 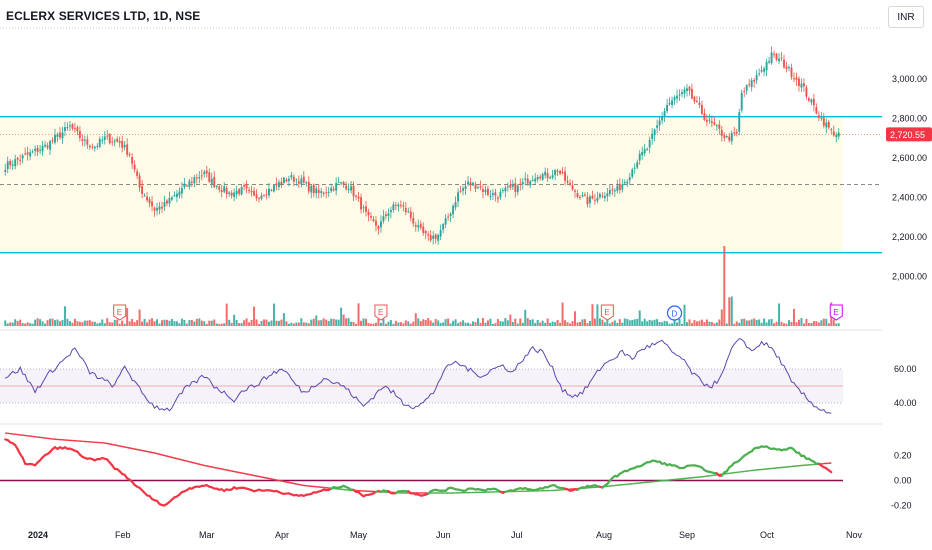 I want to click on oscillator-pane, so click(x=421, y=469).